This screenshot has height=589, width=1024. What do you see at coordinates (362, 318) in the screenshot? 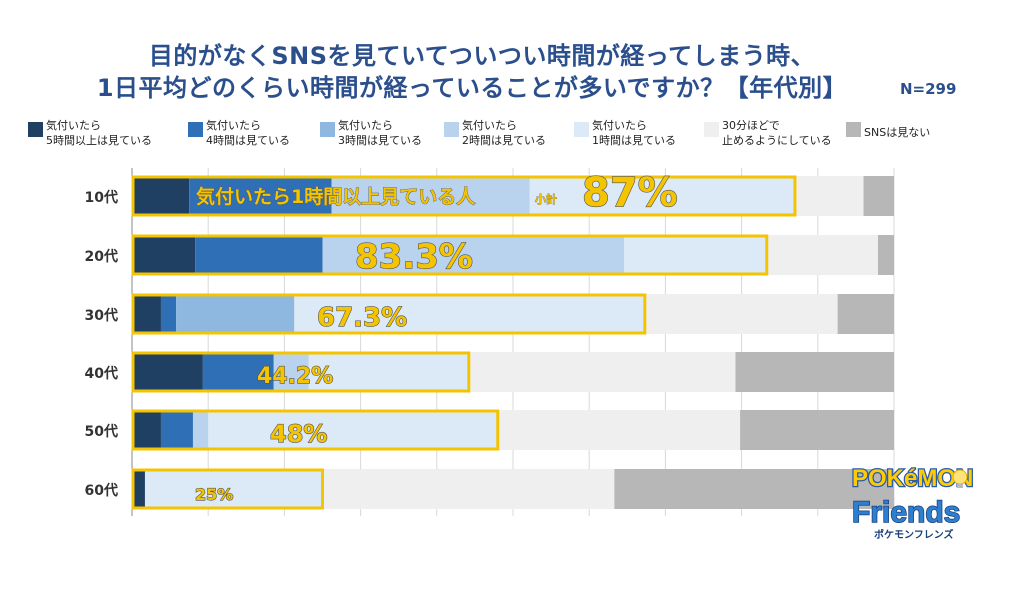
I see `subtotal-value-label: 67.3%` at bounding box center [362, 318].